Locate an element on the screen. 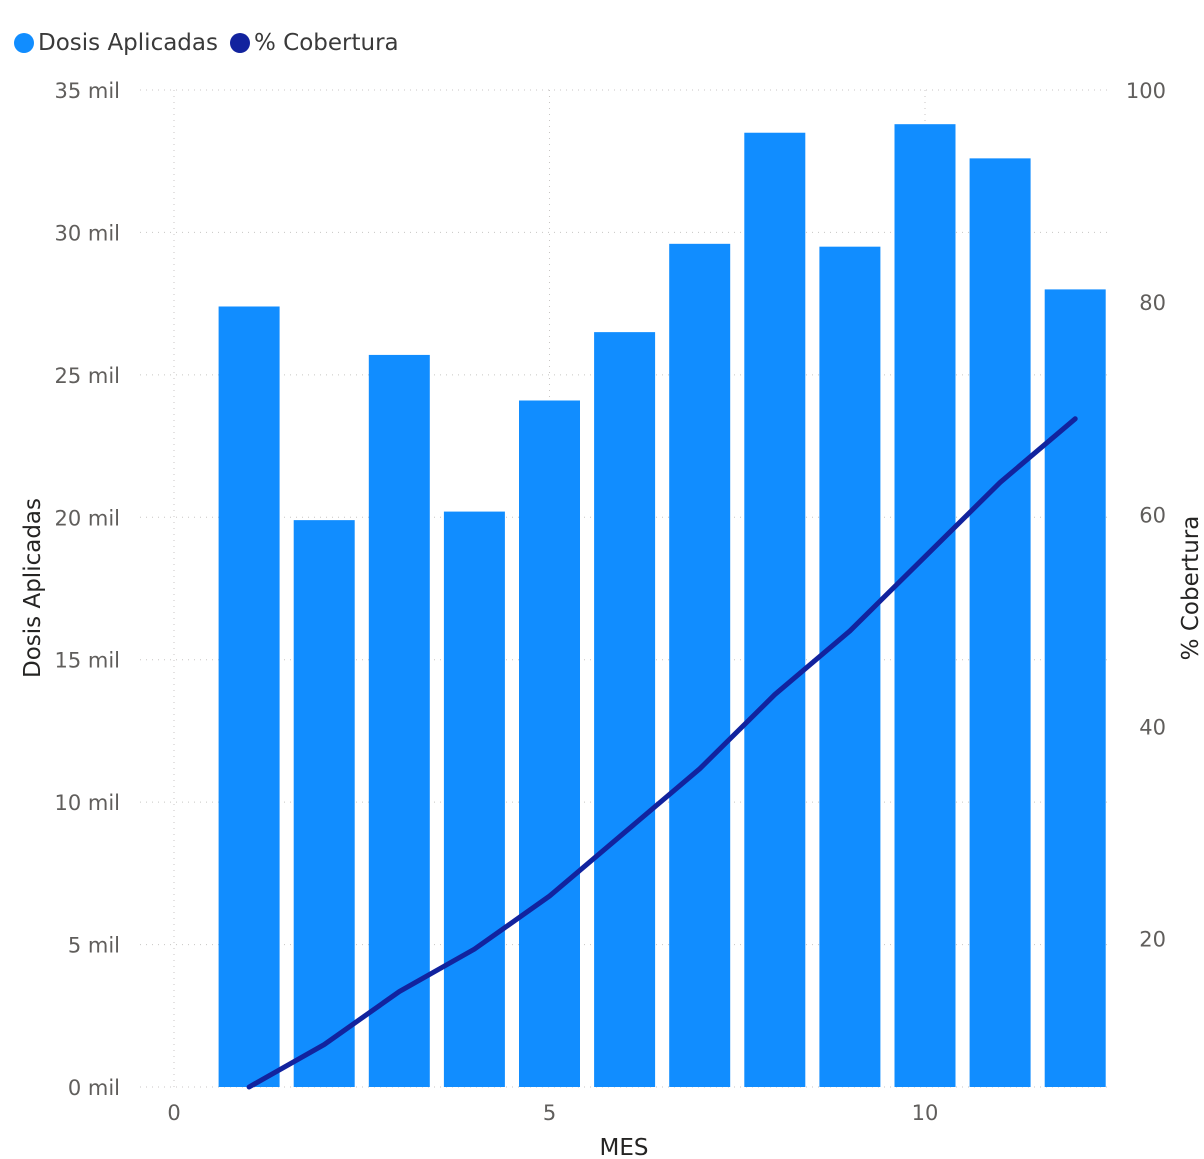  y-left-tick-label: 25 mil is located at coordinates (87, 376).